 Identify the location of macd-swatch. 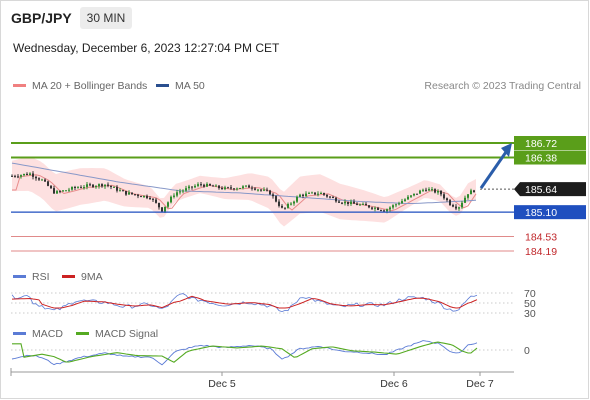
(19, 333).